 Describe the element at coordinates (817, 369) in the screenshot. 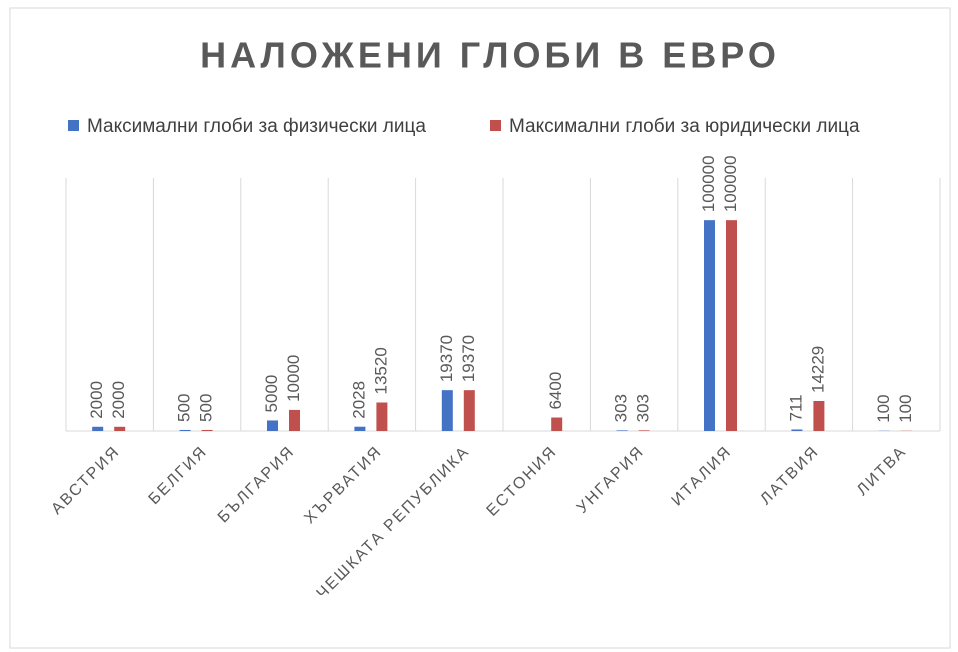

I see `data-label: 14229` at that location.